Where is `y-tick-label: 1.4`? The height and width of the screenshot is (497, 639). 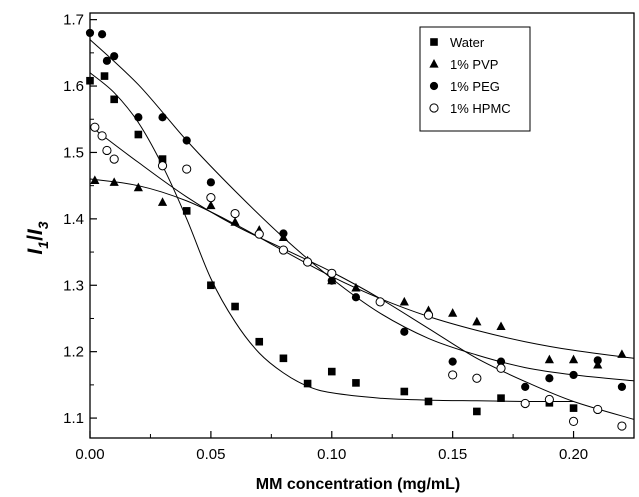
y-tick-label: 1.4 is located at coordinates (73, 219).